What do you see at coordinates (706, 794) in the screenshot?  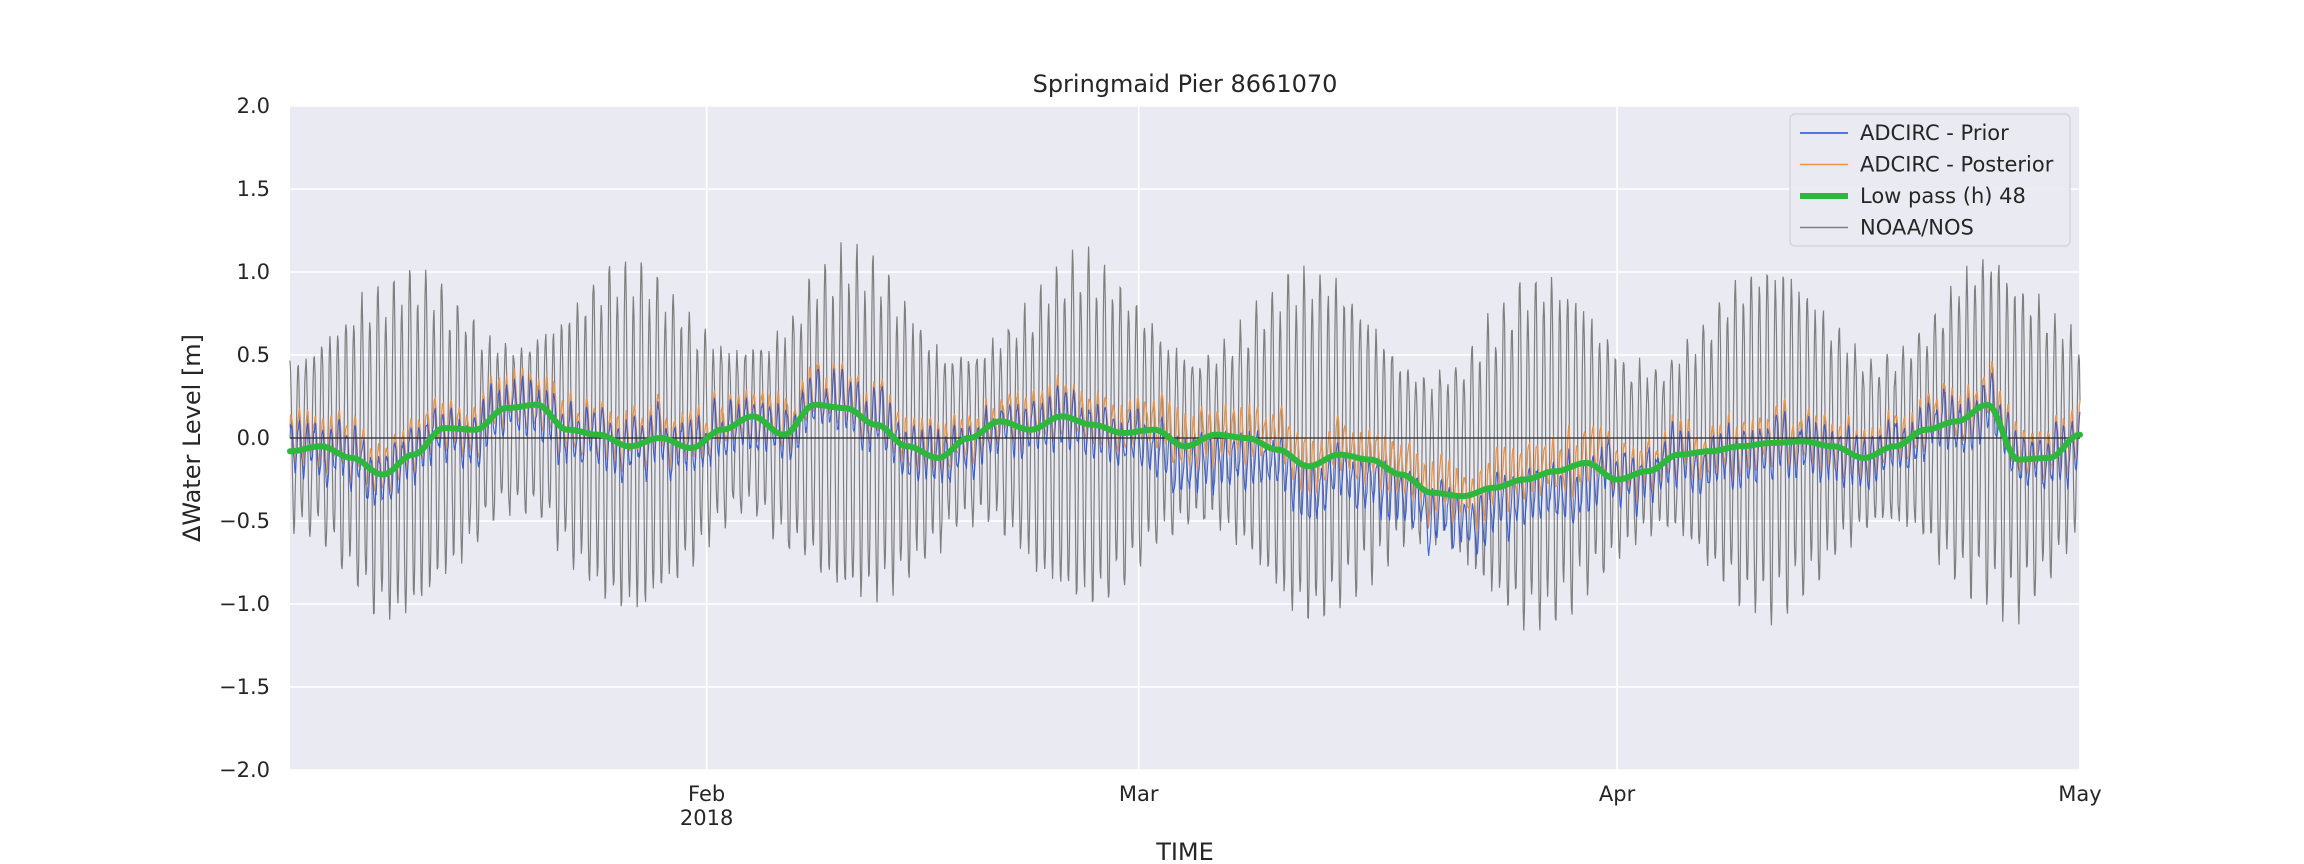 I see `x-tick-label: Feb` at bounding box center [706, 794].